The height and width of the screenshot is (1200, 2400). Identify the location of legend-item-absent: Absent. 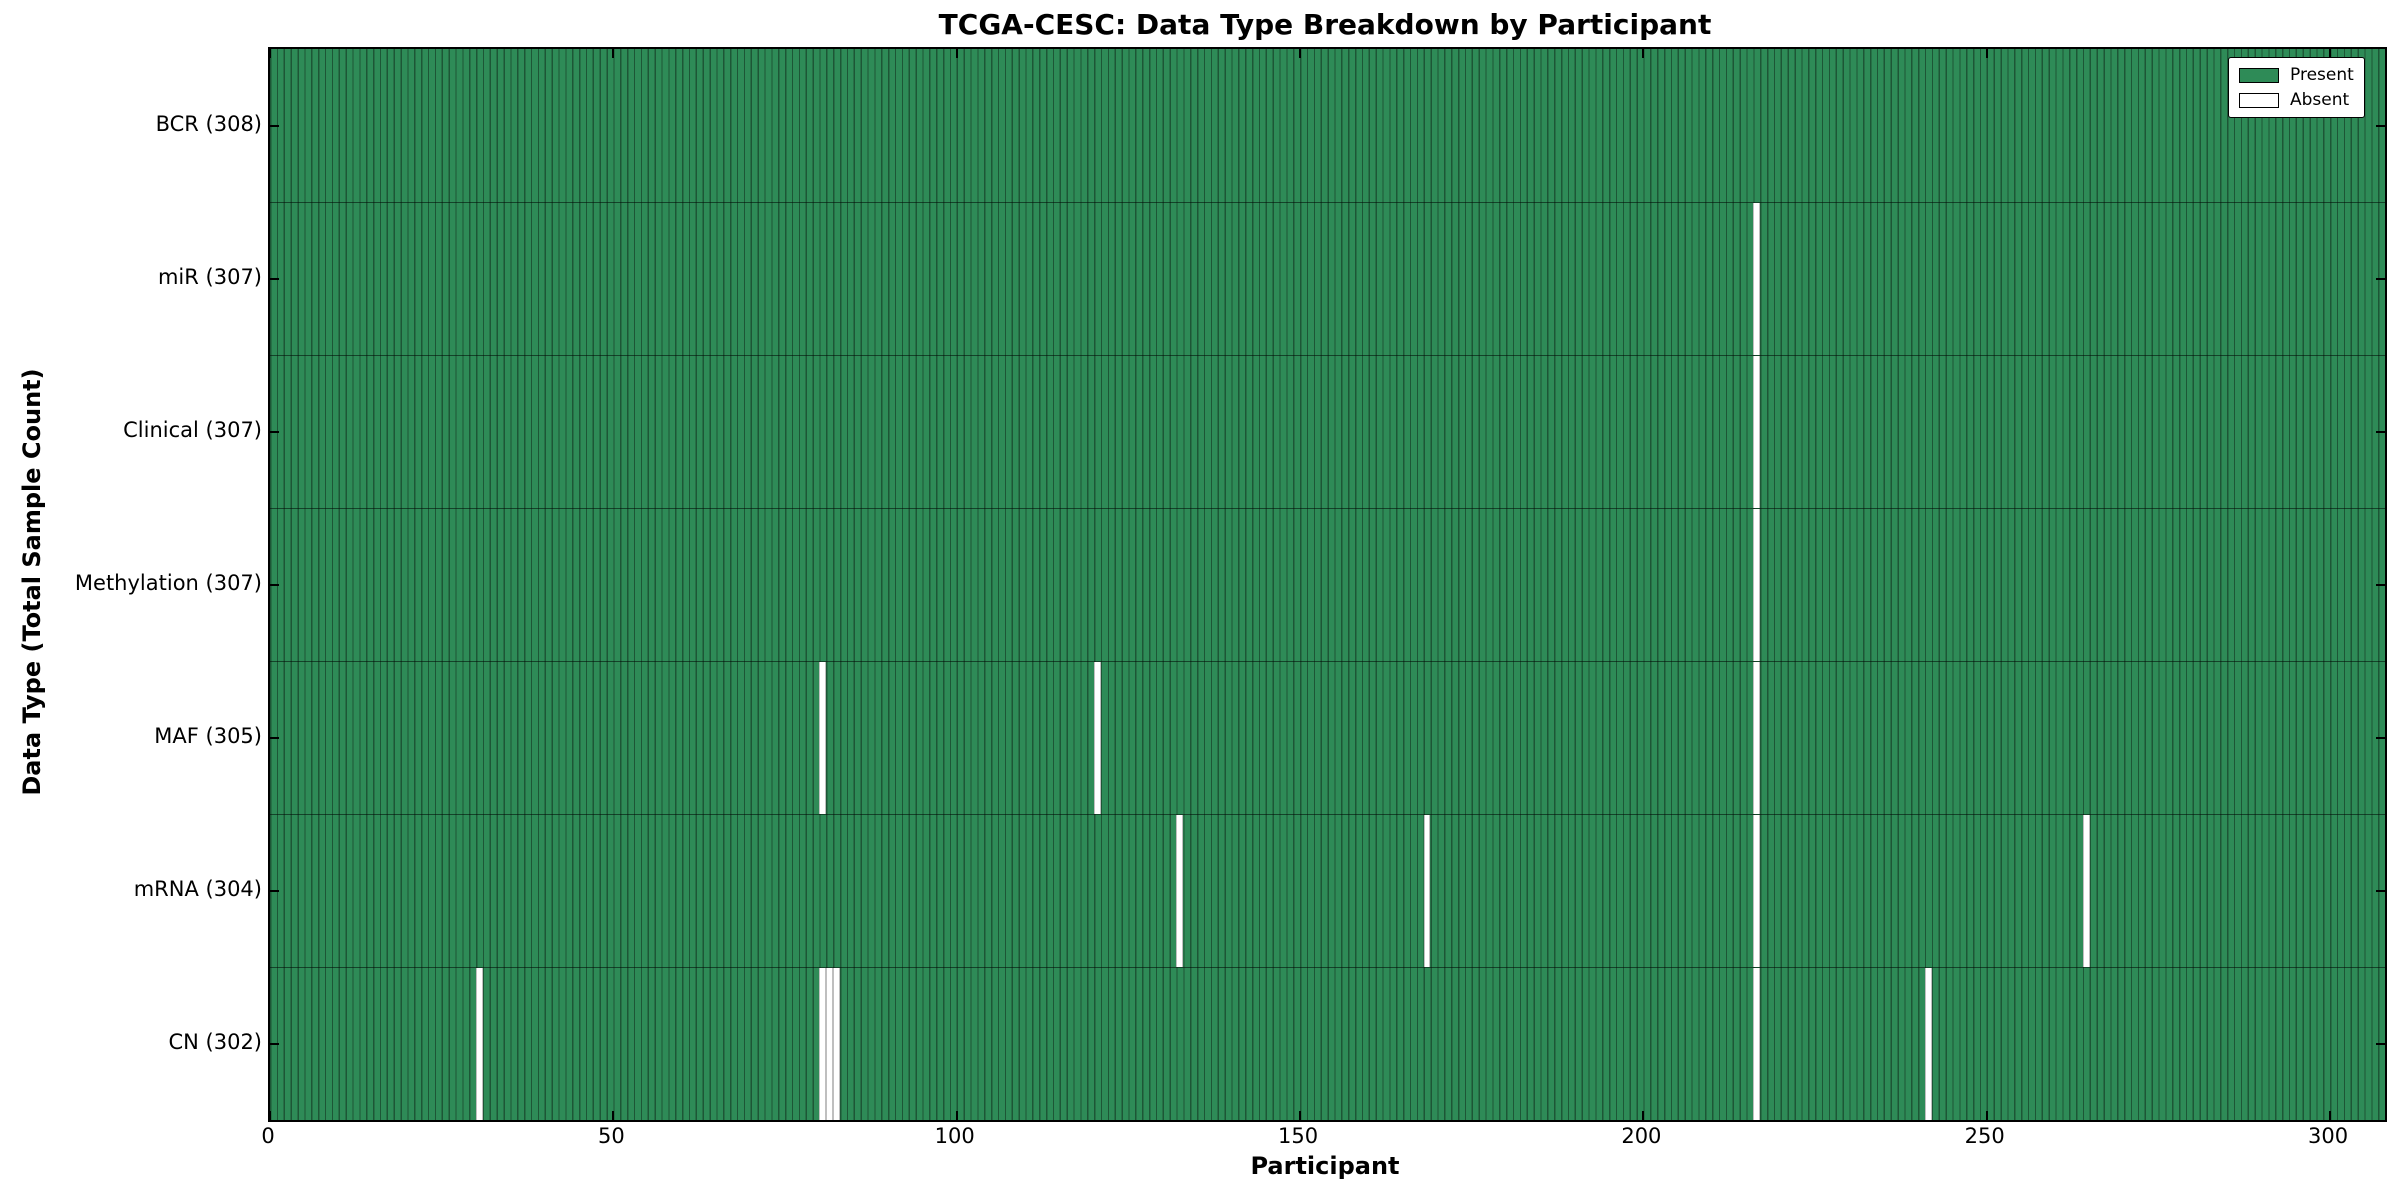
(2296, 100).